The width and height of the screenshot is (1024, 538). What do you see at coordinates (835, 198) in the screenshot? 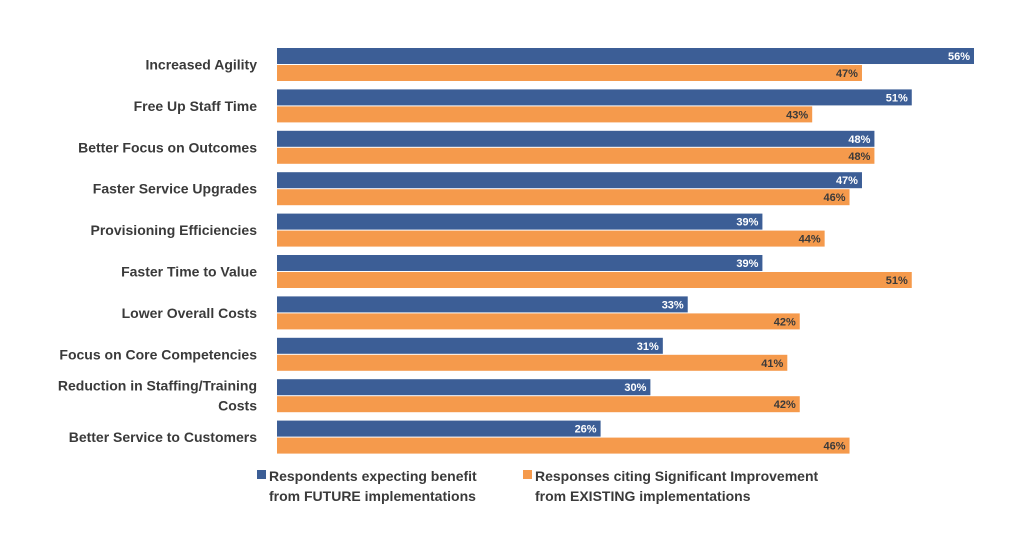
I see `data-label-series2-3: 46%` at bounding box center [835, 198].